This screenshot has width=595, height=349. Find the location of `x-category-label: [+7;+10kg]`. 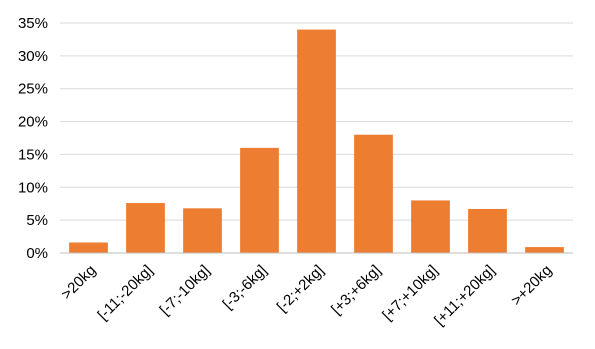

x-category-label: [+7;+10kg] is located at coordinates (410, 293).